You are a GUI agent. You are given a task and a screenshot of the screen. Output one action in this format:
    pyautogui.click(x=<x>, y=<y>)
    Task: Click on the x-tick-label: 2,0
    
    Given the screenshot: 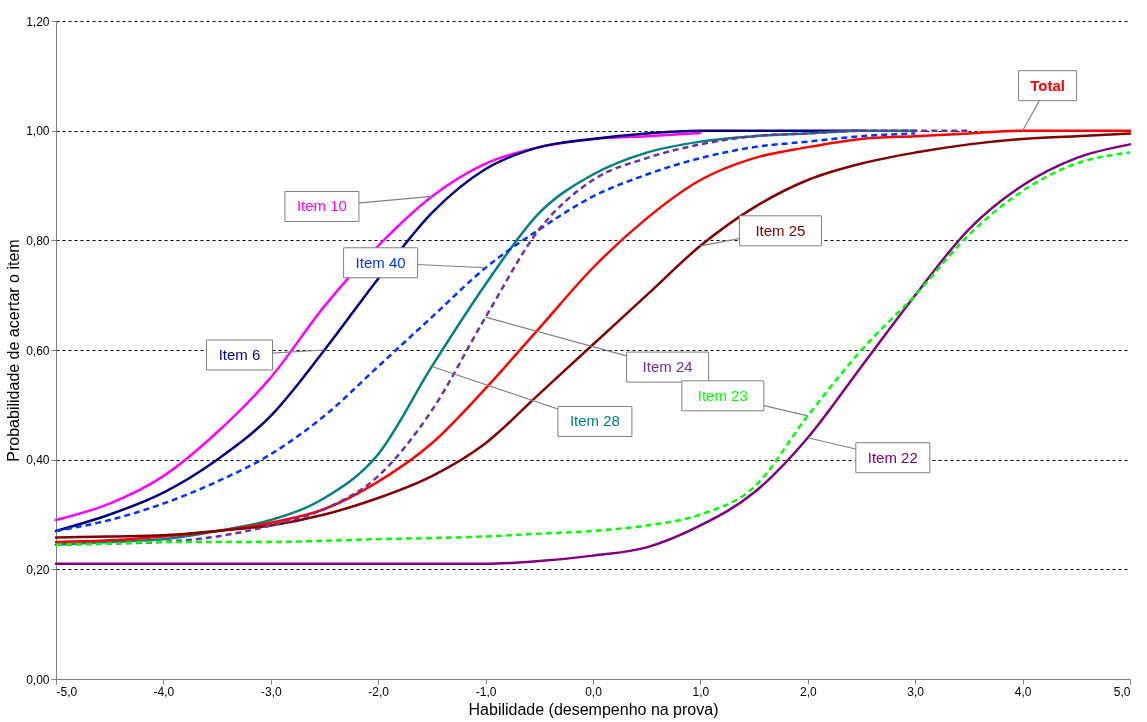 What is the action you would take?
    pyautogui.click(x=808, y=691)
    